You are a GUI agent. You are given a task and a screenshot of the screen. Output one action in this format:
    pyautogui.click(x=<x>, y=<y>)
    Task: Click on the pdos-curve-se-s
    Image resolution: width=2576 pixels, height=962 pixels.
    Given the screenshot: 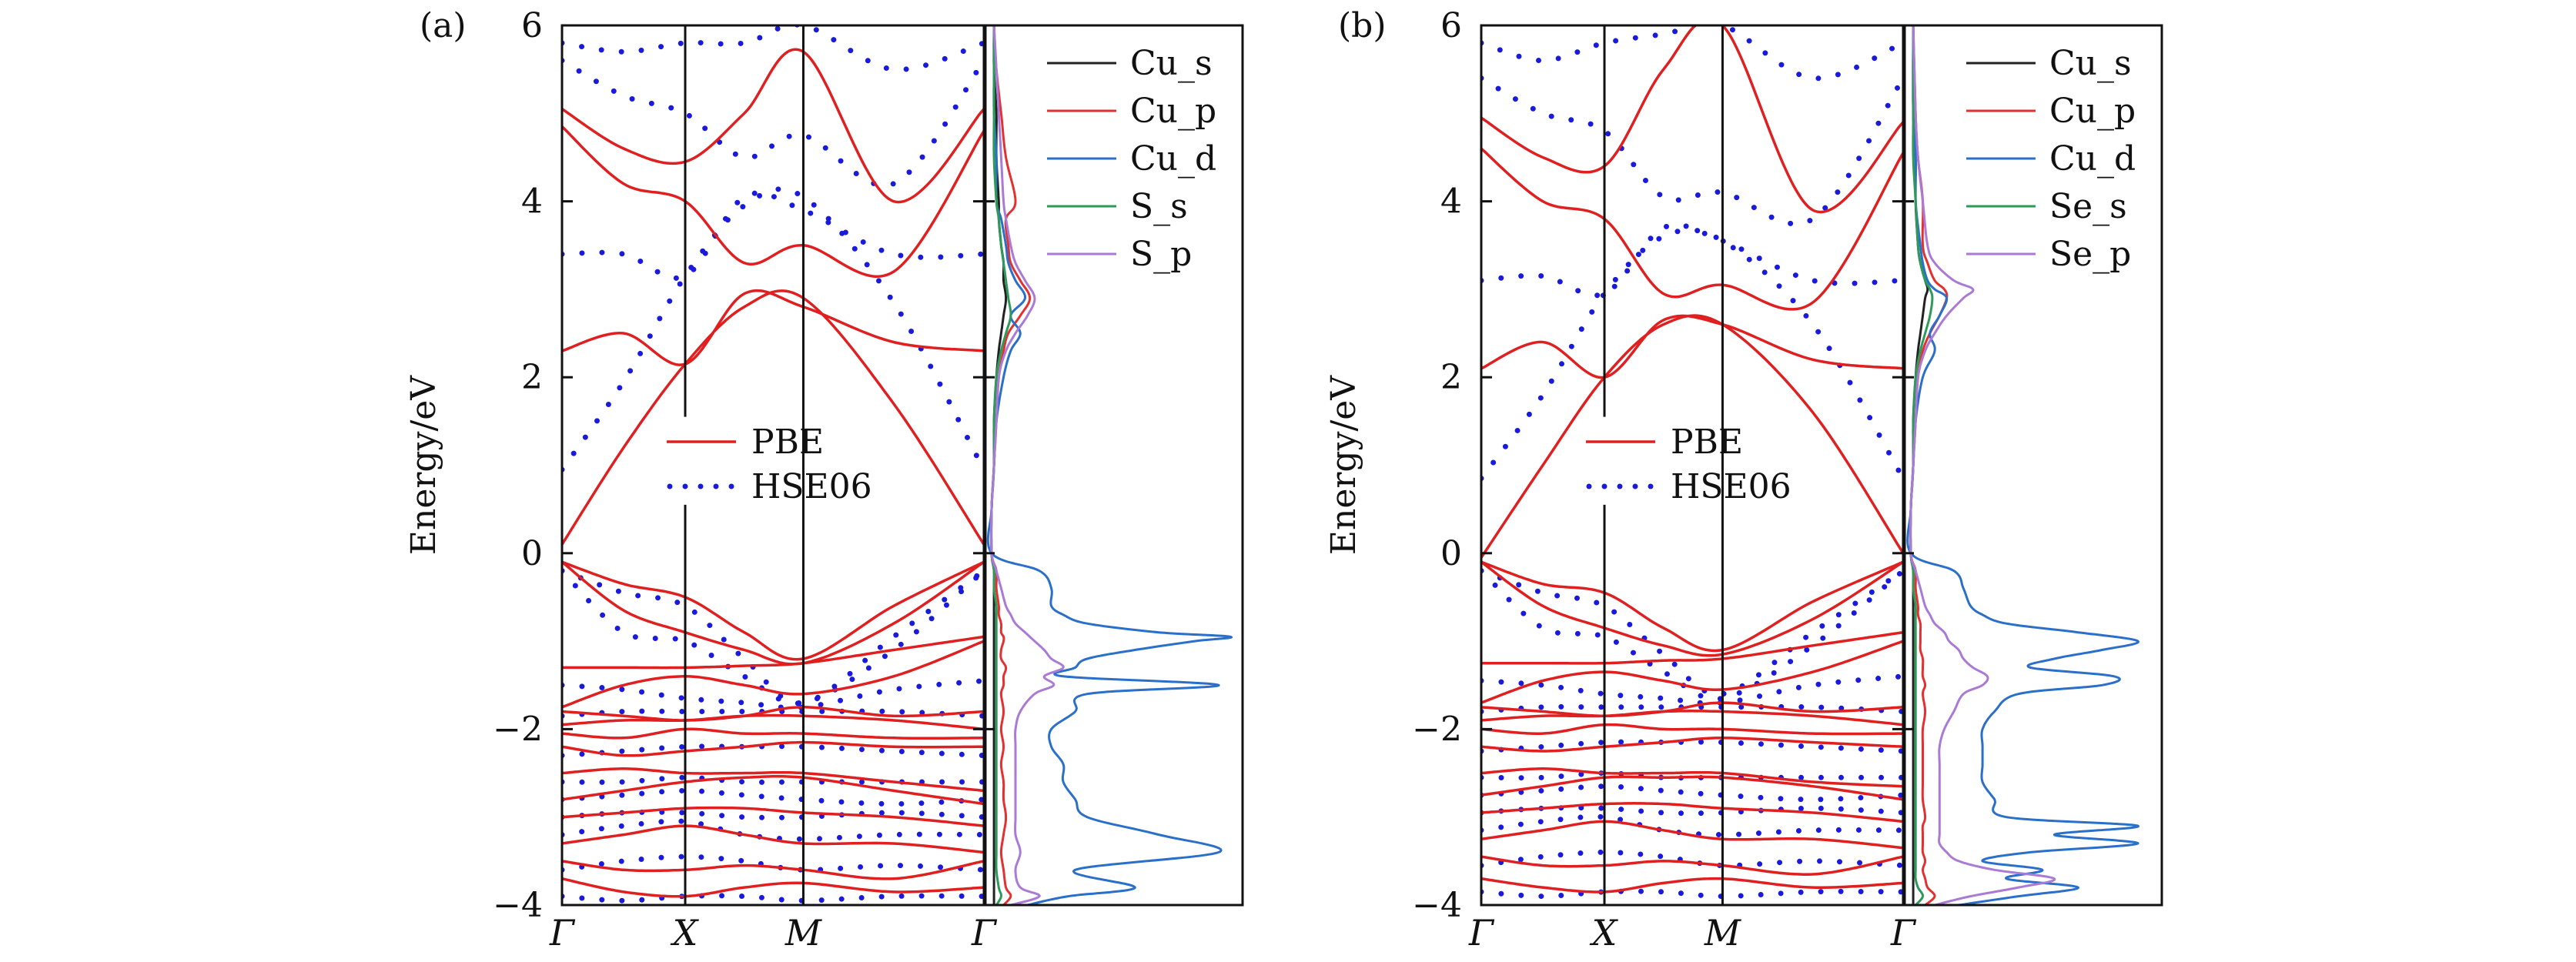 What is the action you would take?
    pyautogui.click(x=1922, y=465)
    